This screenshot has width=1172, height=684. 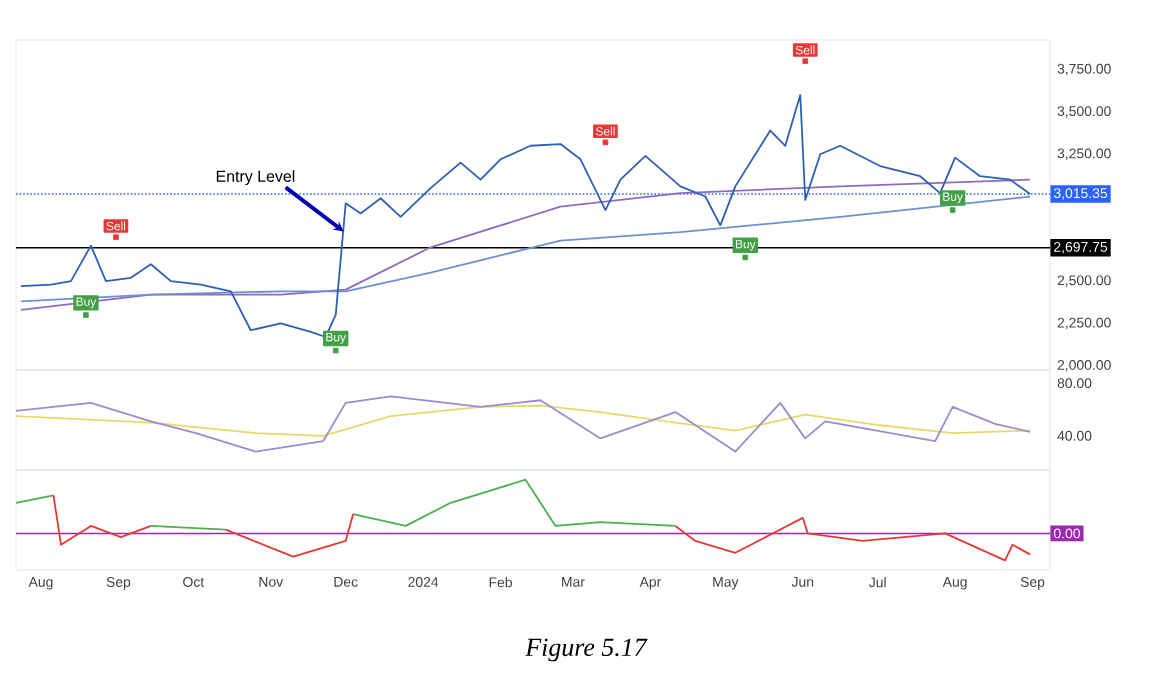 I want to click on caption: Figure 5.17, so click(x=586, y=650).